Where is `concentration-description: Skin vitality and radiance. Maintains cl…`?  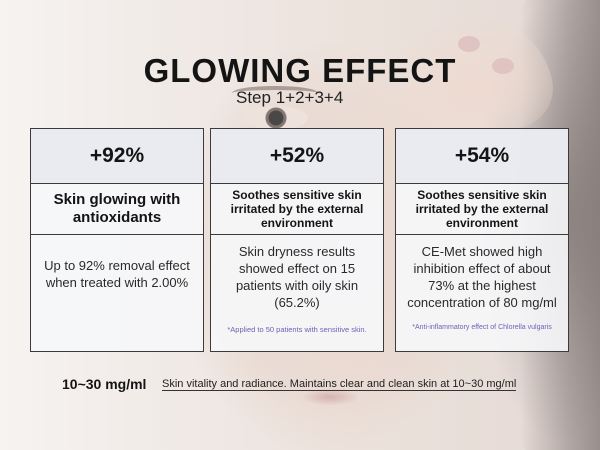 concentration-description: Skin vitality and radiance. Maintains cl… is located at coordinates (339, 384).